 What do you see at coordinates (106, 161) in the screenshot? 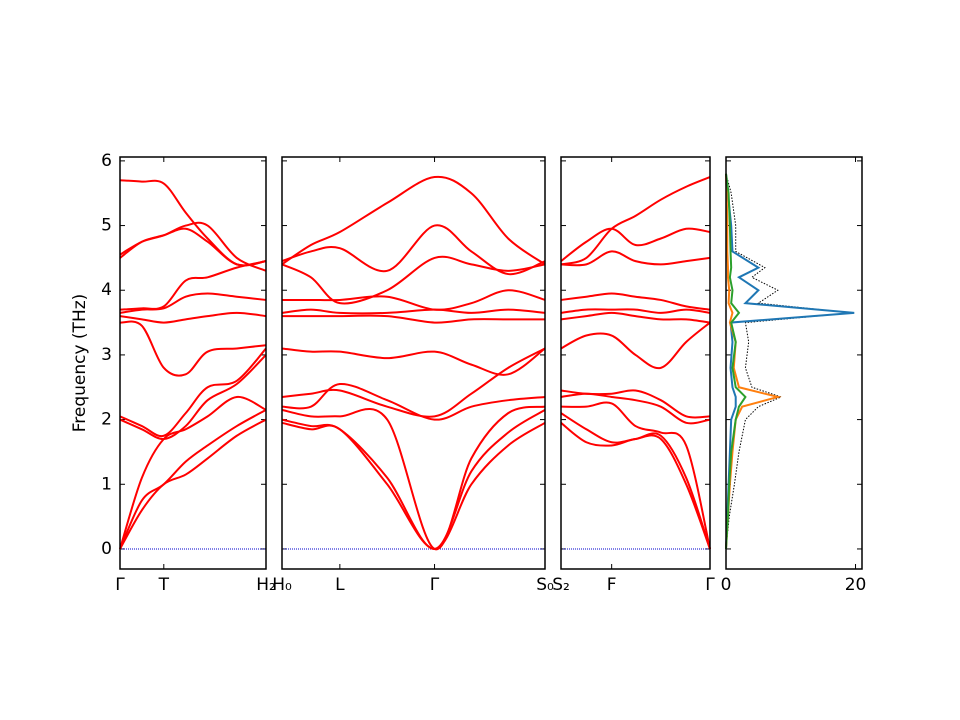
I see `y-tick-label: 6` at bounding box center [106, 161].